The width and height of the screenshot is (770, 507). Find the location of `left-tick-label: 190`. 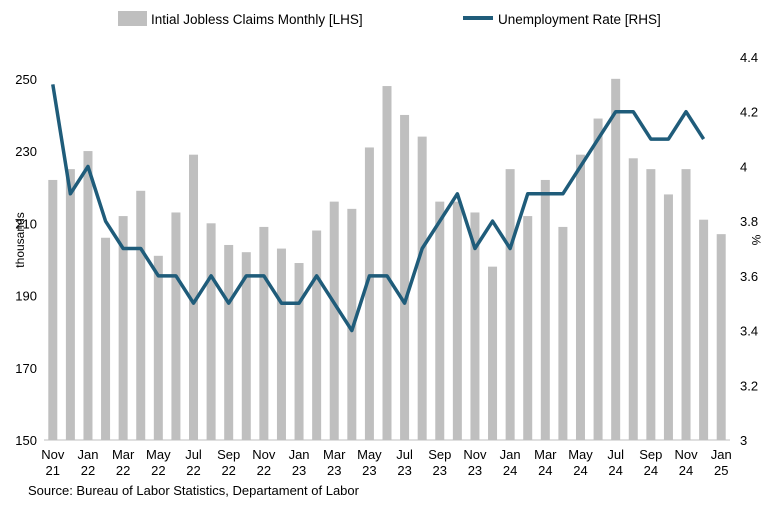

left-tick-label: 190 is located at coordinates (26, 296).